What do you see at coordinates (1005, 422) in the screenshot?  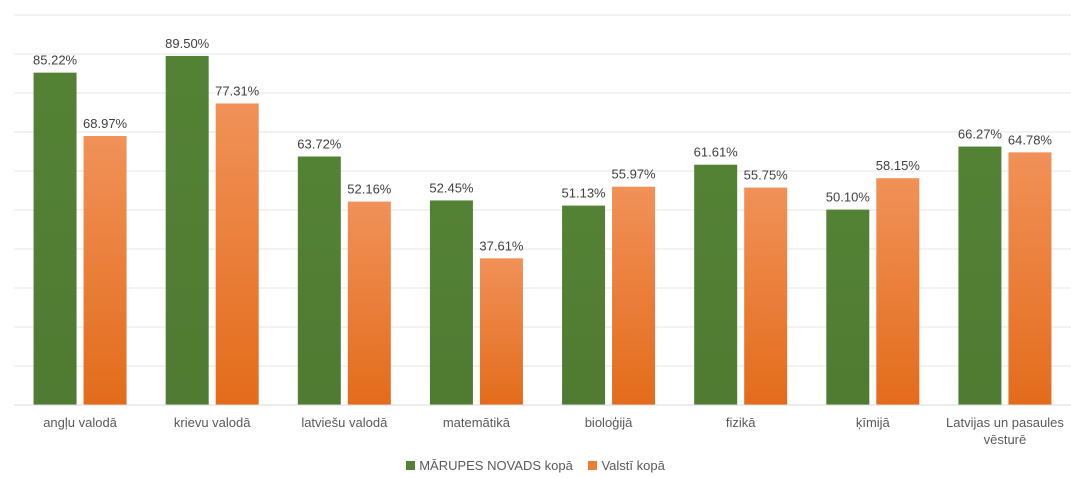 I see `x-tick-label-line: Latvijas un pasaules` at bounding box center [1005, 422].